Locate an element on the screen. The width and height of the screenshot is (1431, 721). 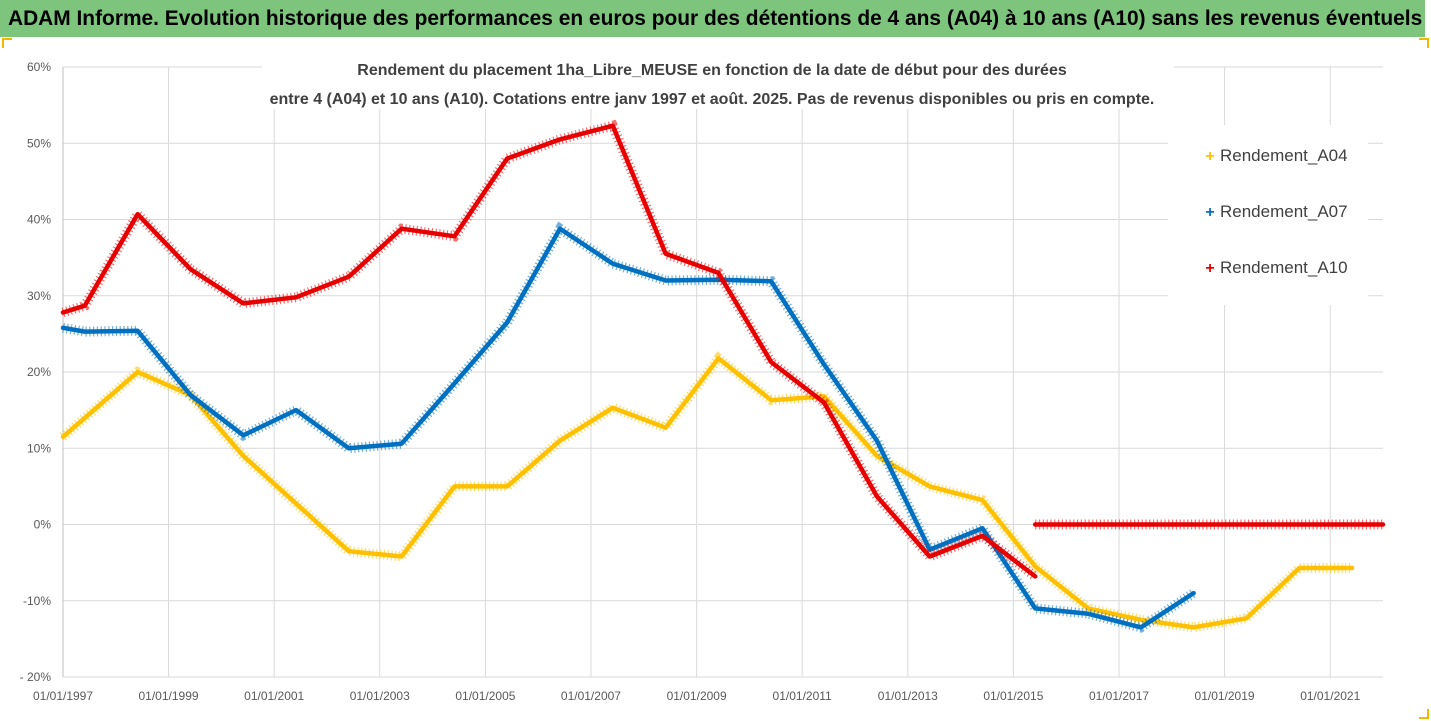
legend-label: Rendement_A07 is located at coordinates (1284, 211).